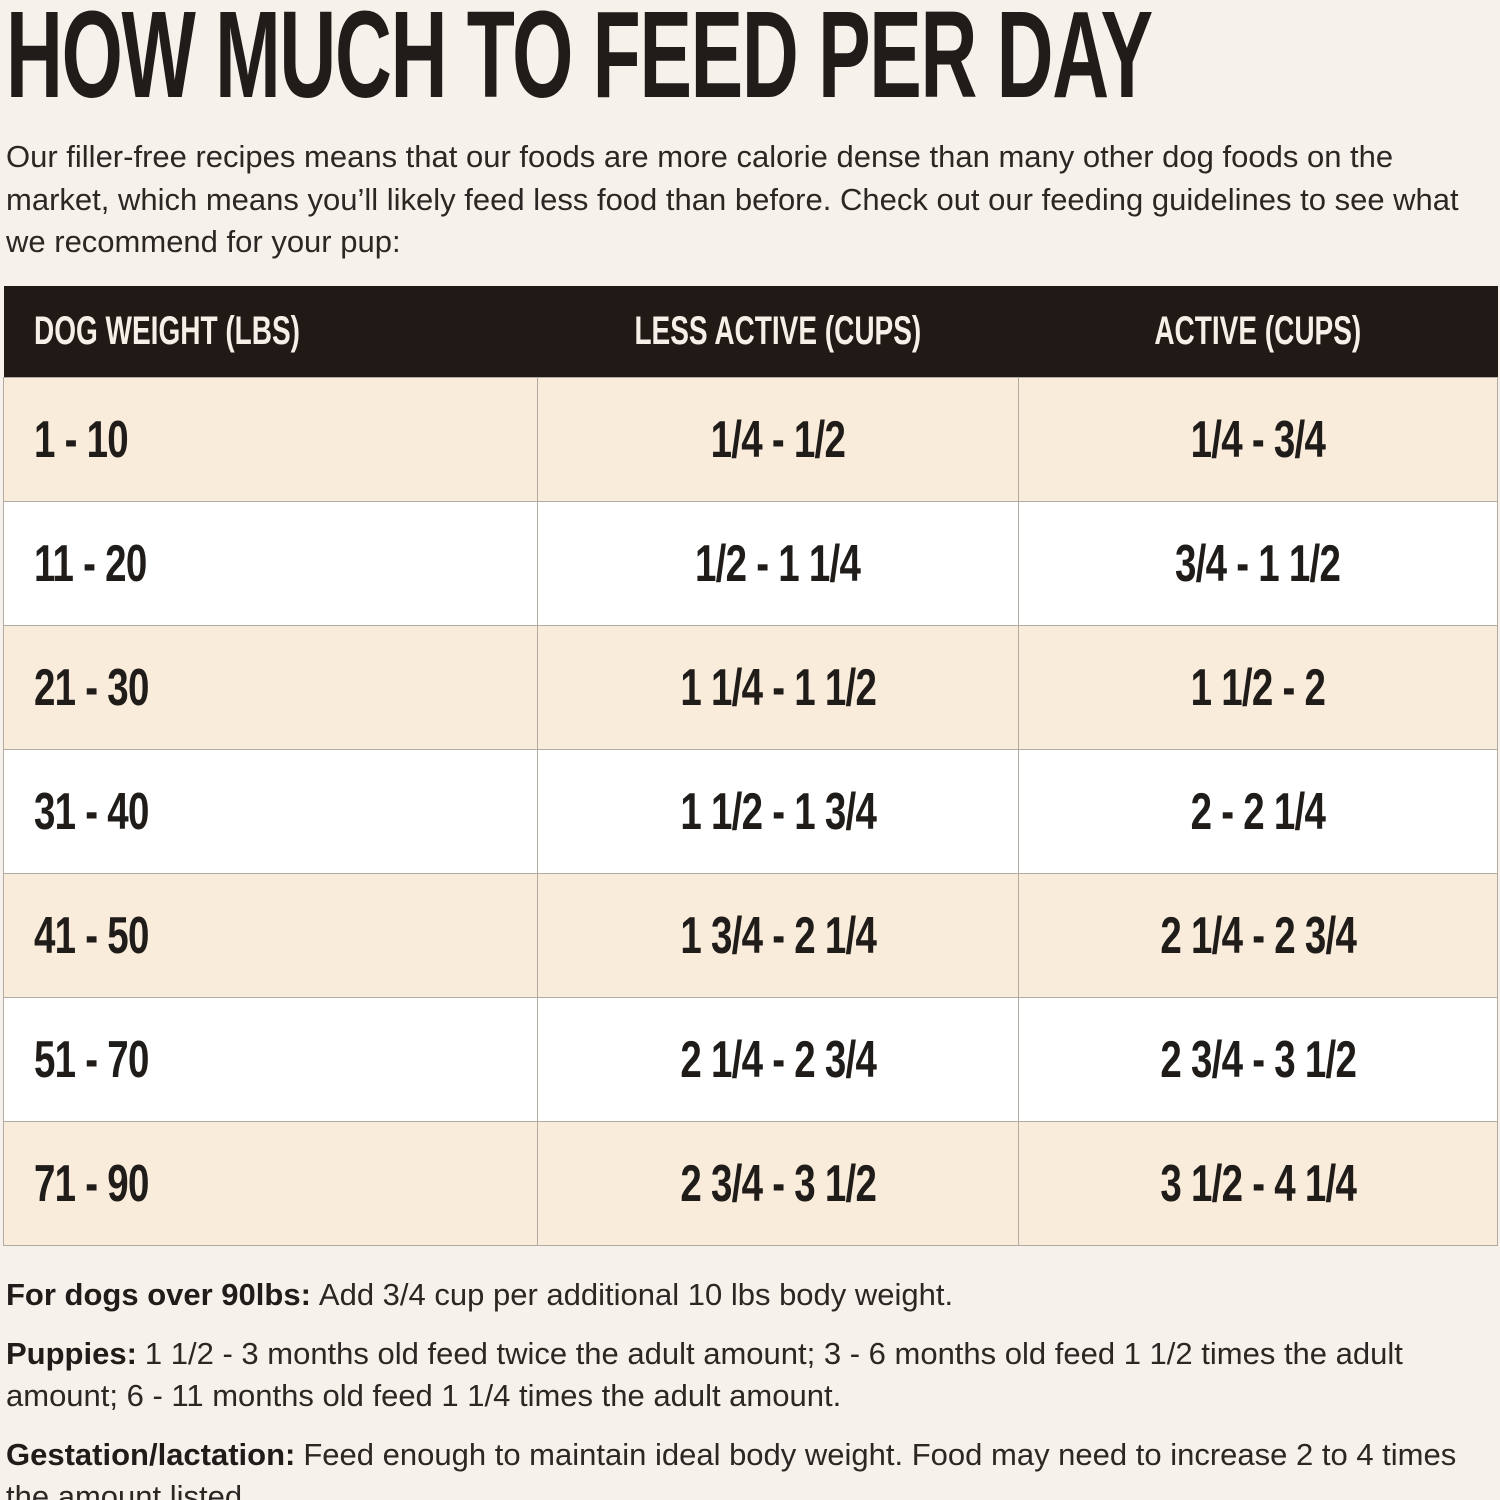  Describe the element at coordinates (91, 687) in the screenshot. I see `weight-value: 21 - 30` at that location.